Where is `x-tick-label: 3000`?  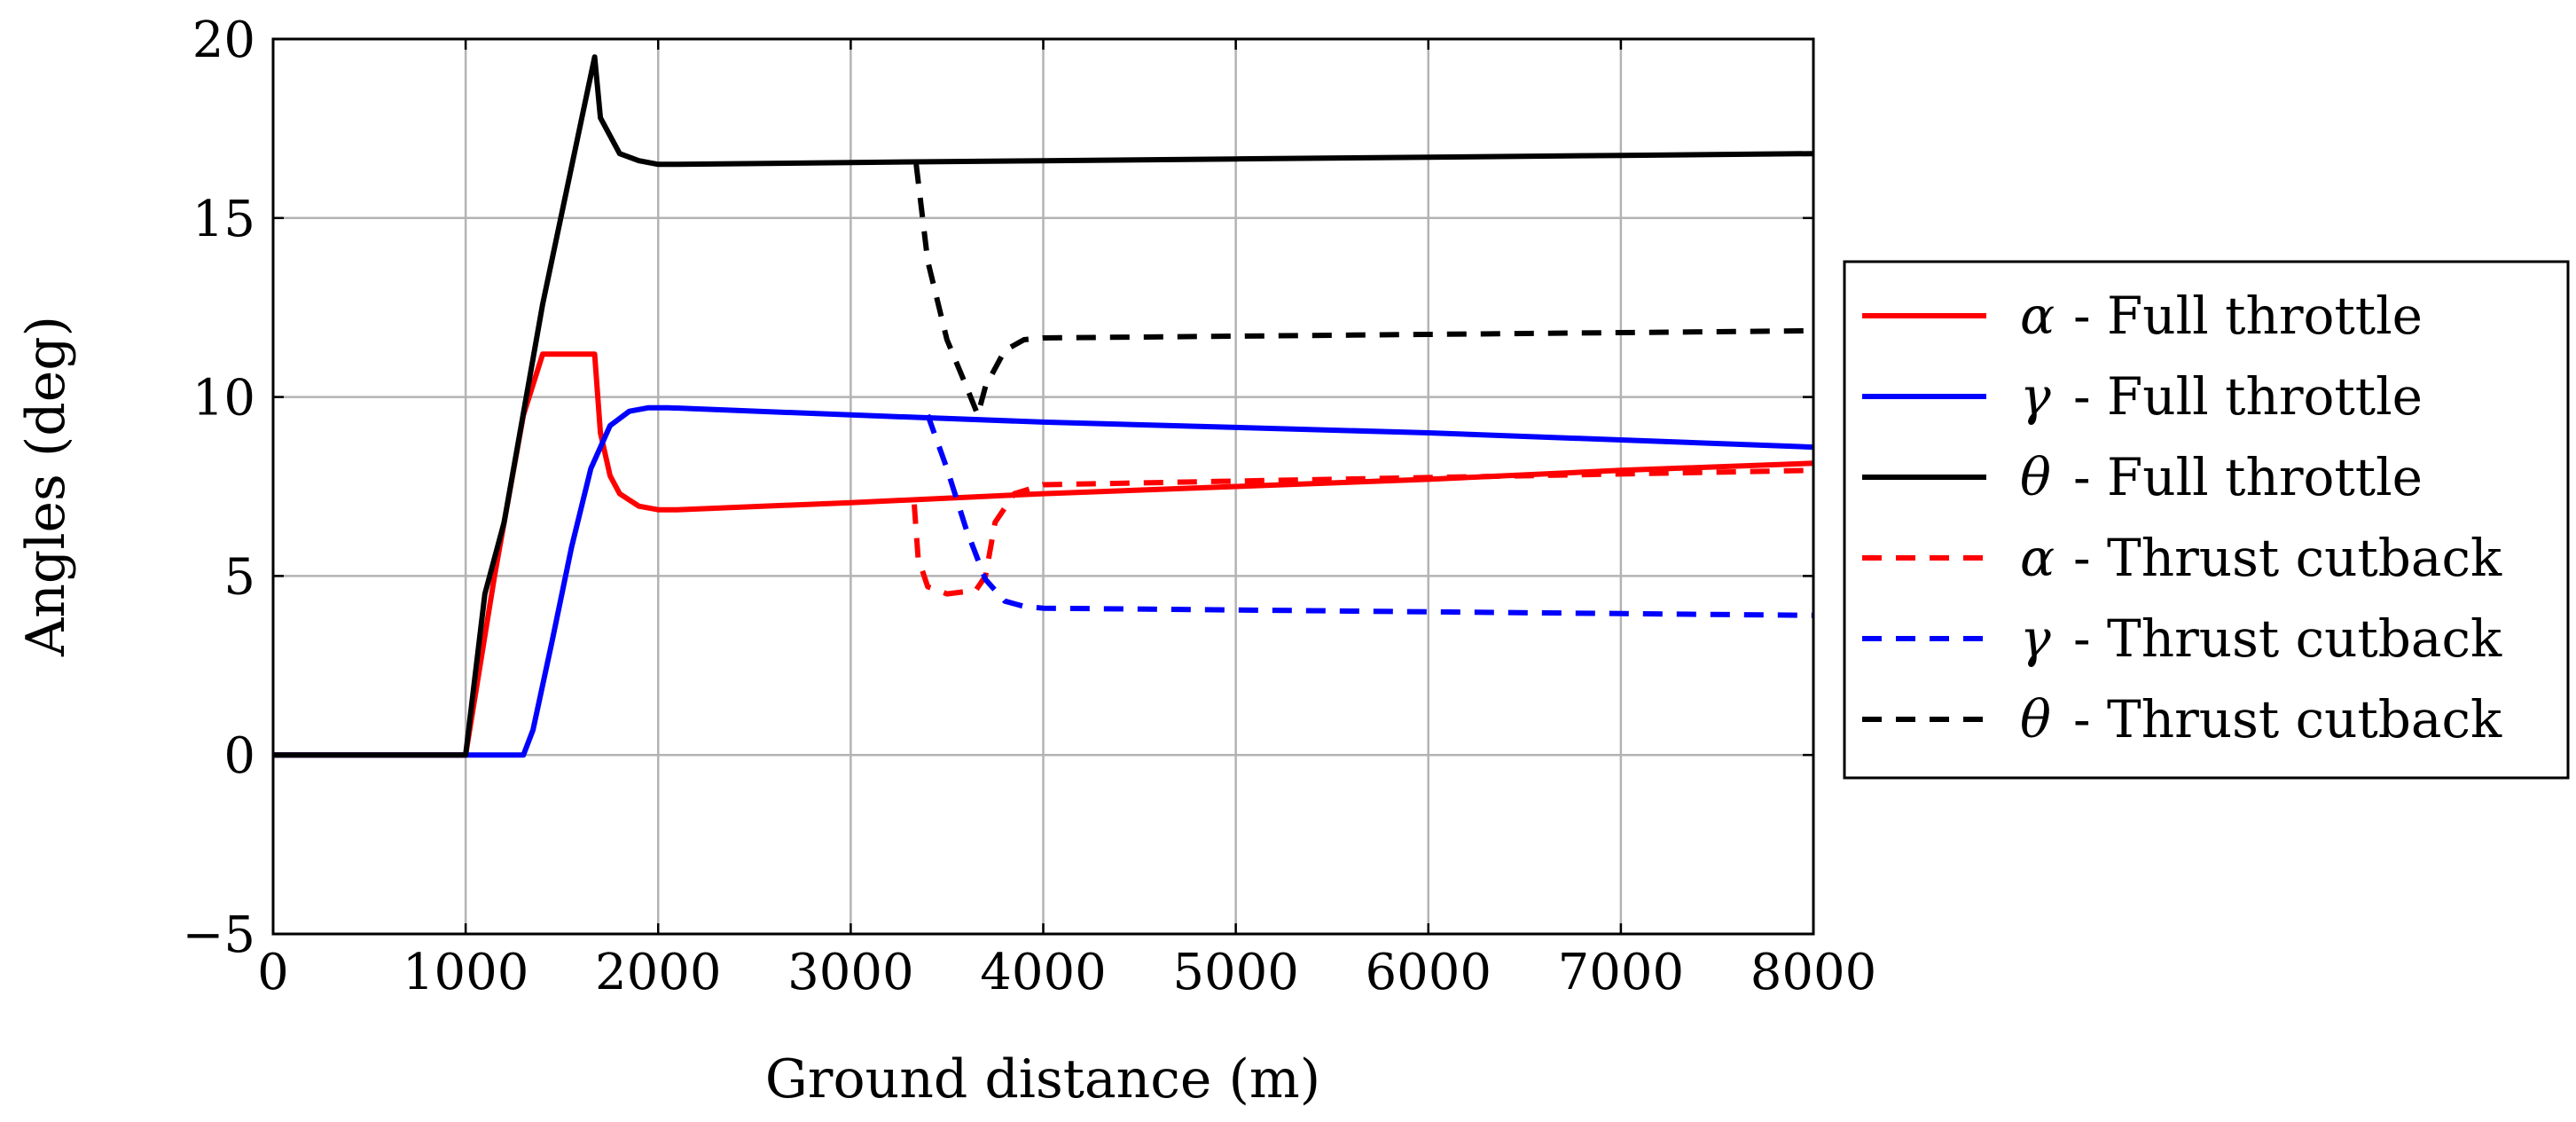
x-tick-label: 3000 is located at coordinates (850, 972).